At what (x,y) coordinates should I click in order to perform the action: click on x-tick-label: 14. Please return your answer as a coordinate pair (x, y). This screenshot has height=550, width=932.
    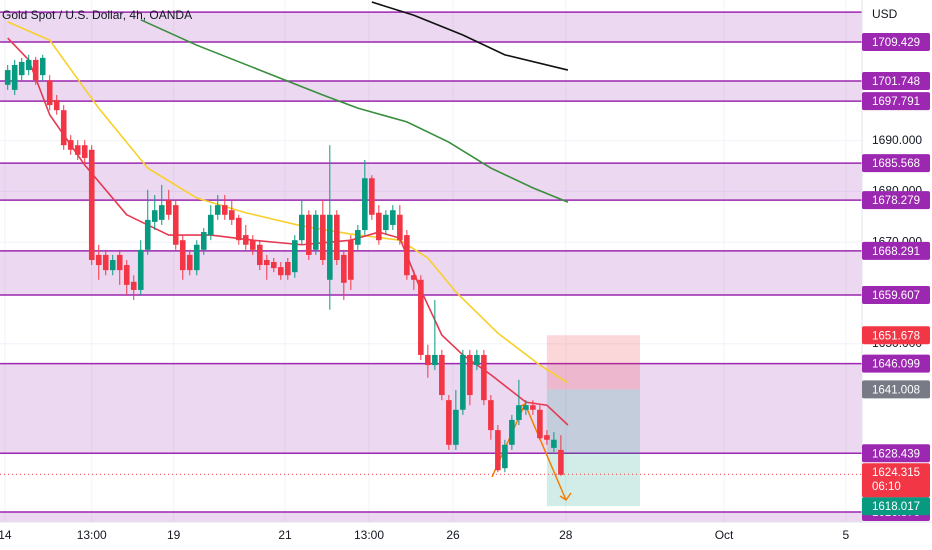
    Looking at the image, I should click on (6, 535).